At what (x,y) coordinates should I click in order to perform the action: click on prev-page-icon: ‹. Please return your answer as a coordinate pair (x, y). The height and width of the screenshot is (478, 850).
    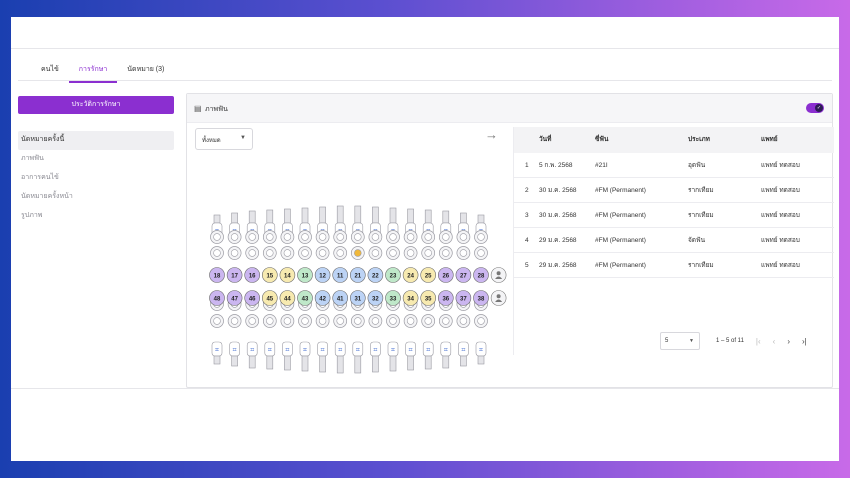
    Looking at the image, I should click on (774, 341).